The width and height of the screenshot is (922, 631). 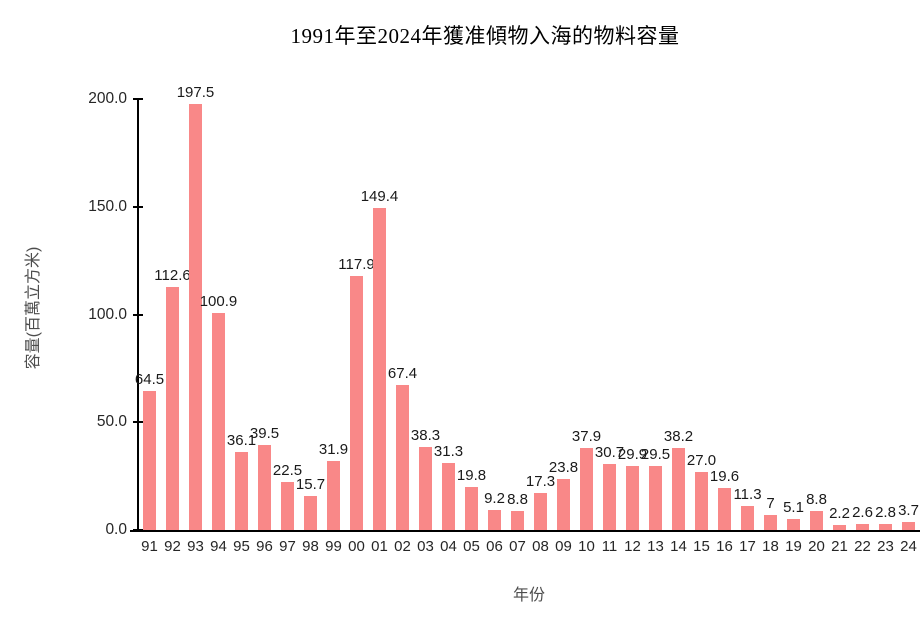 I want to click on bar-value-label: 31.3, so click(x=448, y=451).